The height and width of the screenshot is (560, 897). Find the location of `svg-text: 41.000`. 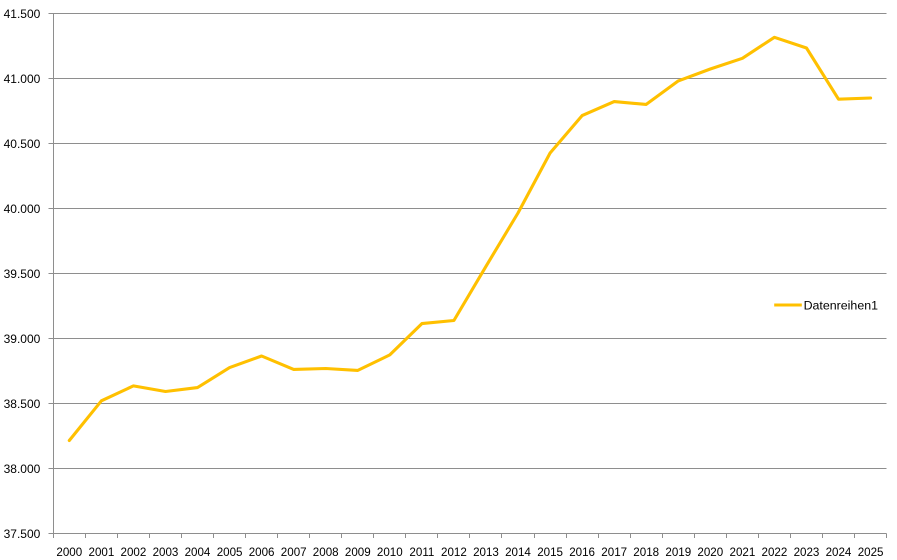

svg-text: 41.000 is located at coordinates (22, 79).